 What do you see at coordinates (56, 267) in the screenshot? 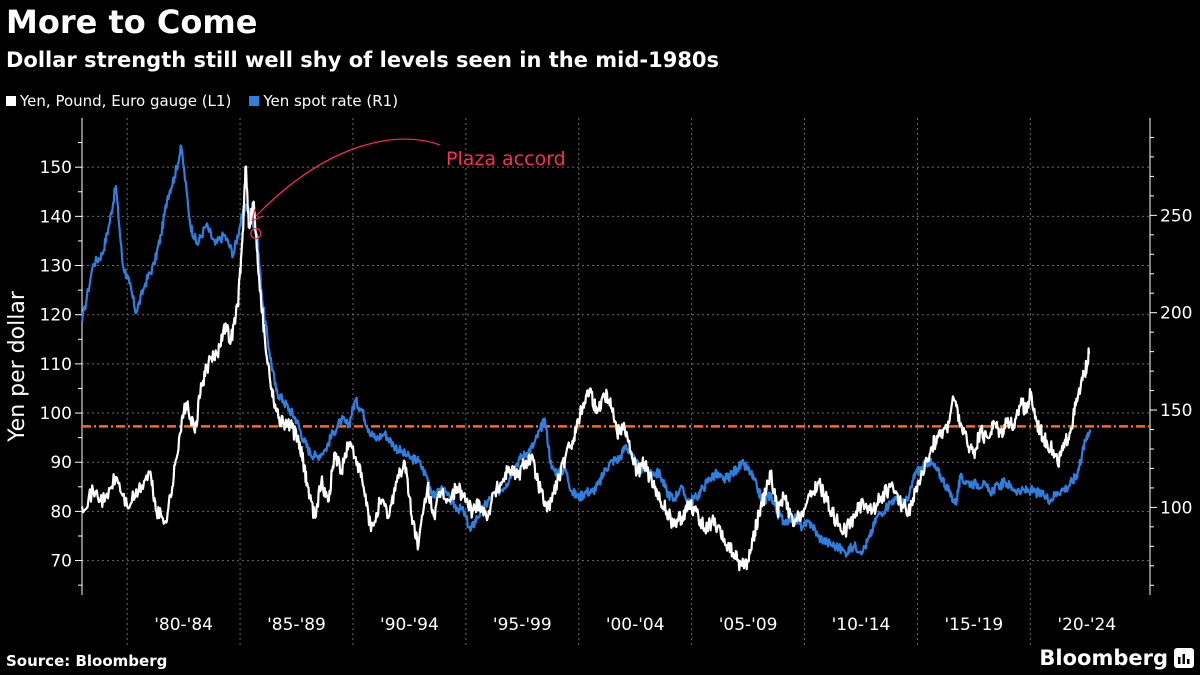
I see `left-tick-label-6: 130` at bounding box center [56, 267].